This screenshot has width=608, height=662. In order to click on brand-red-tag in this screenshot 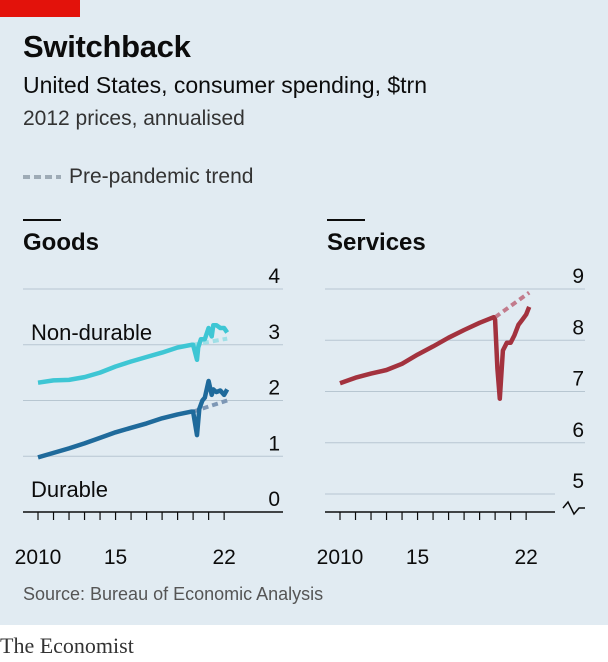, I will do `click(40, 8)`.